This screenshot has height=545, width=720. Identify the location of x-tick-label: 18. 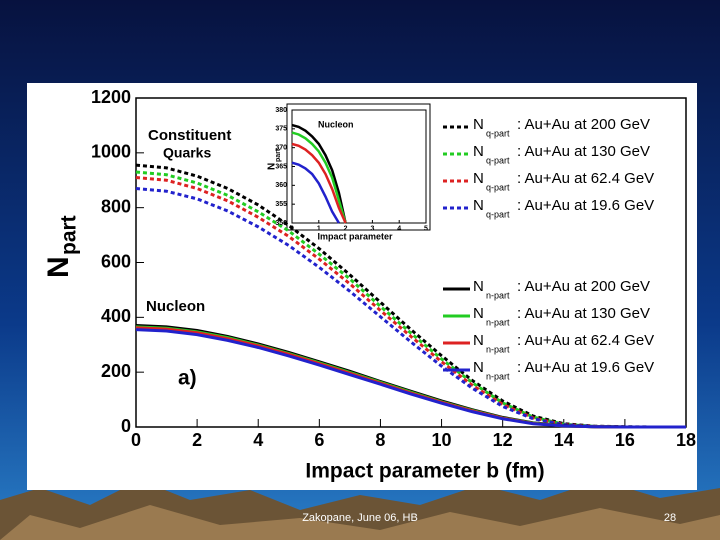
(686, 440).